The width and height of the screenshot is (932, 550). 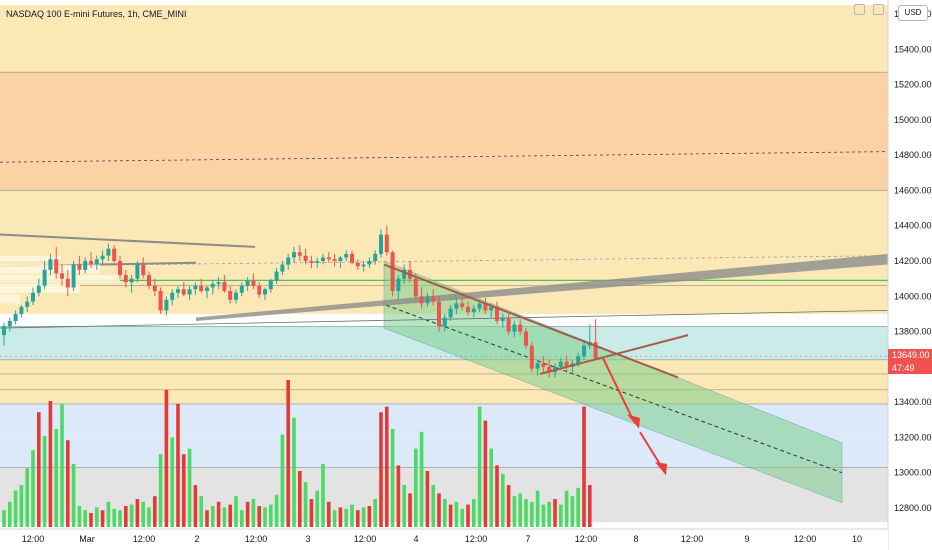 What do you see at coordinates (87, 539) in the screenshot?
I see `time-tick-label: Mar` at bounding box center [87, 539].